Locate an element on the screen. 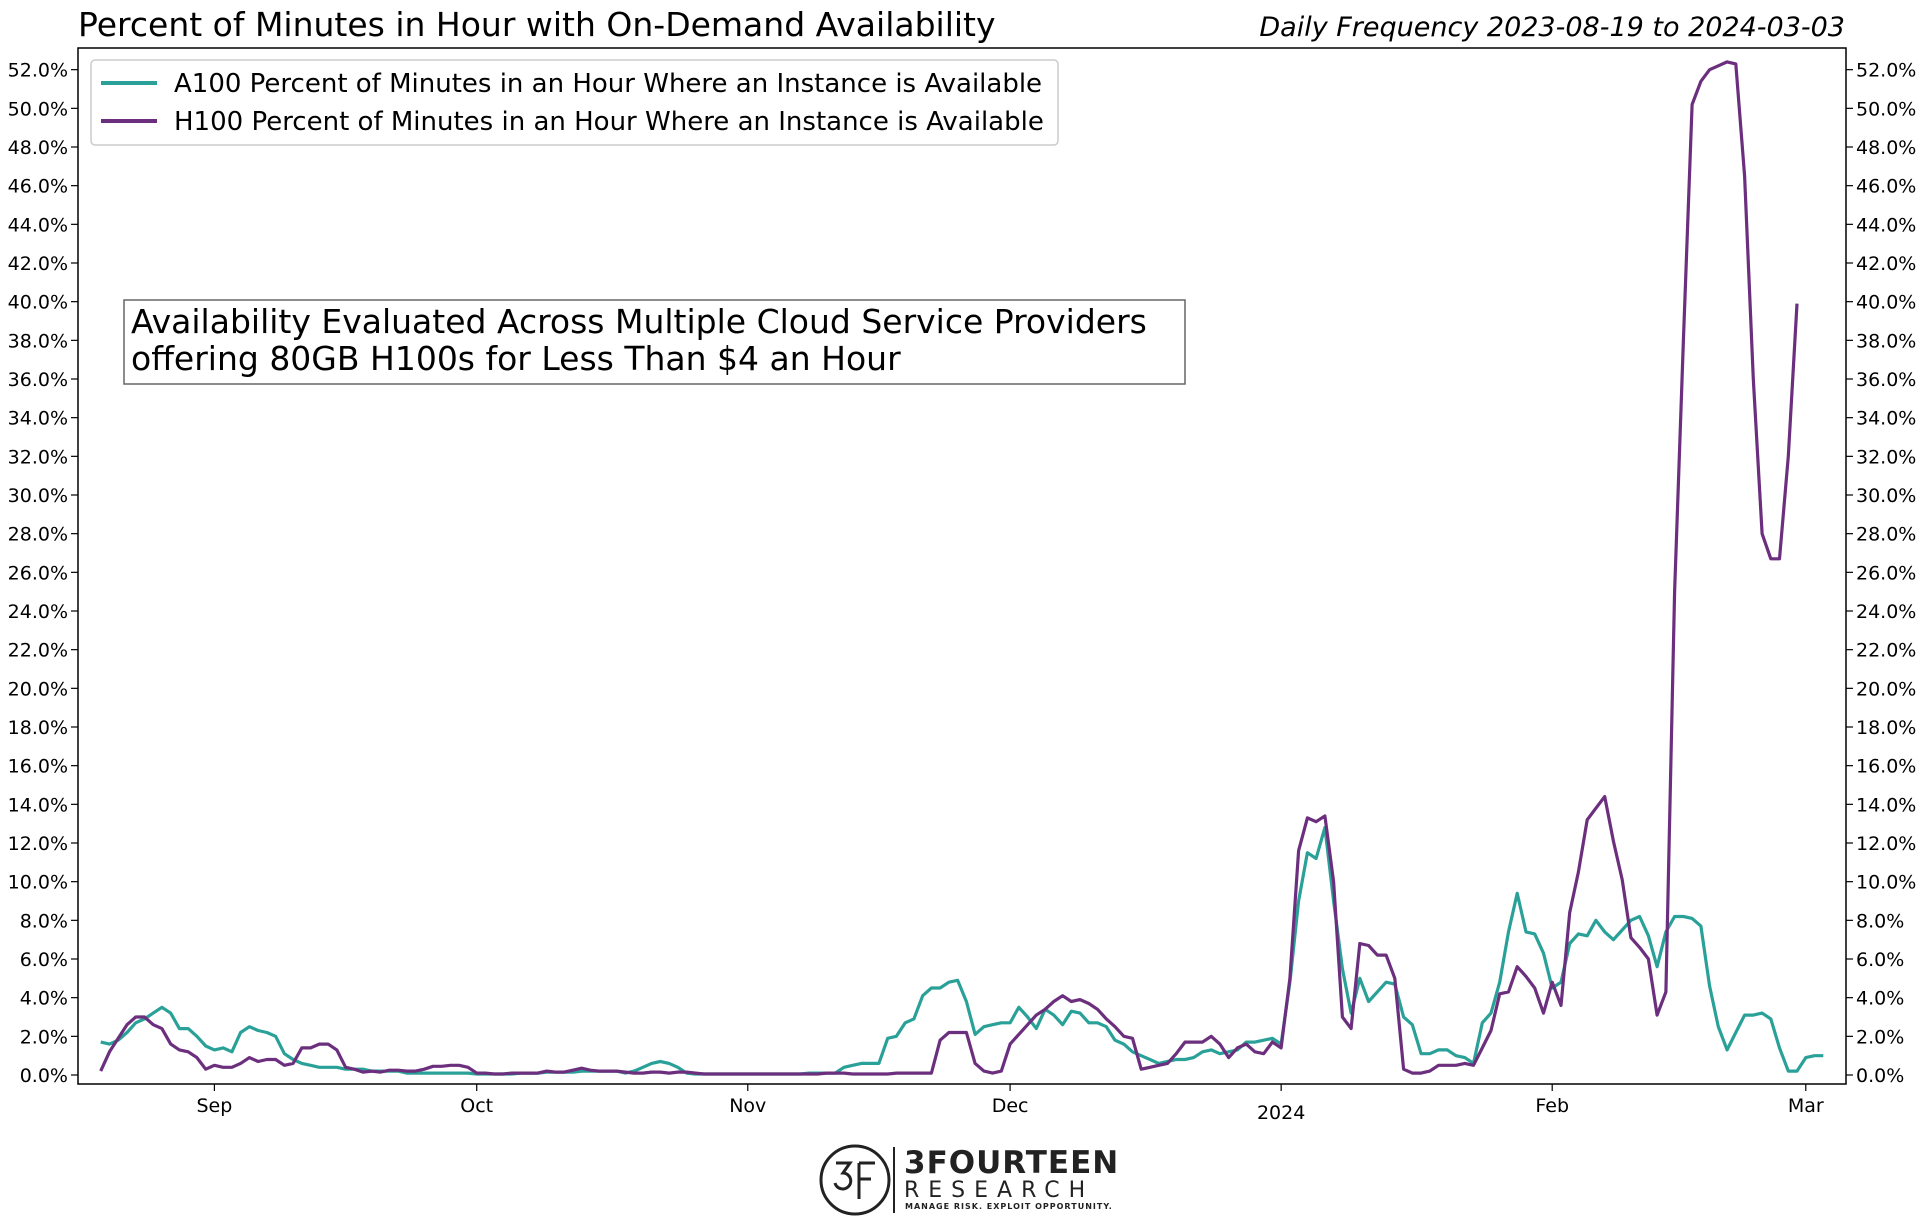 This screenshot has width=1926, height=1222. y-tick-label-right: 38.0% is located at coordinates (1886, 341).